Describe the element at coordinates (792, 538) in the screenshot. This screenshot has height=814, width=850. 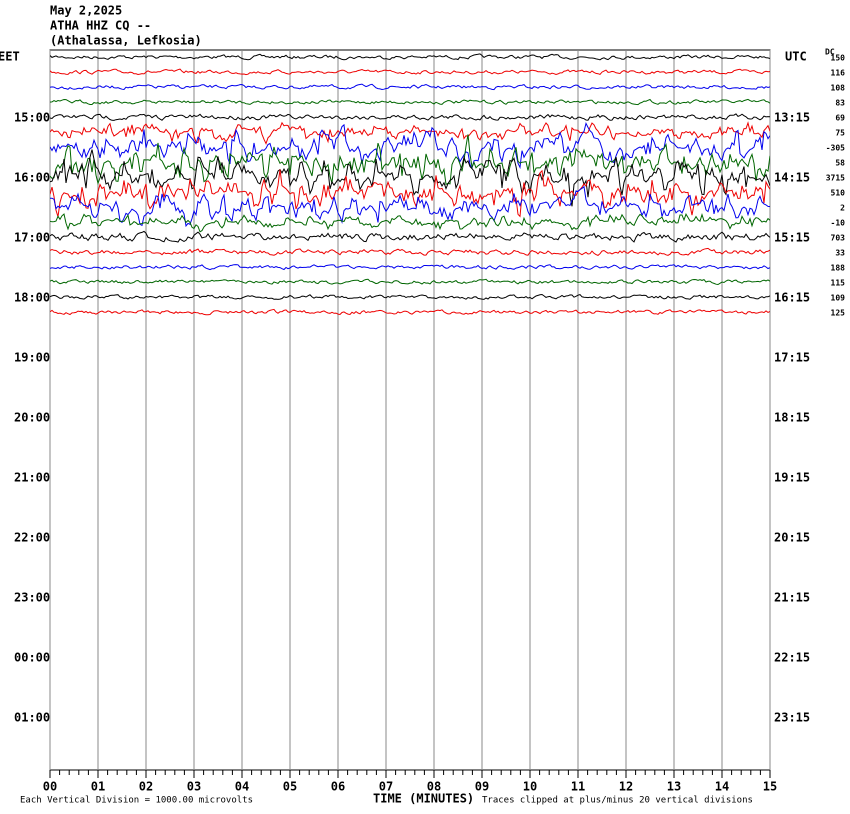
I see `right-hour-label: 20:15` at that location.